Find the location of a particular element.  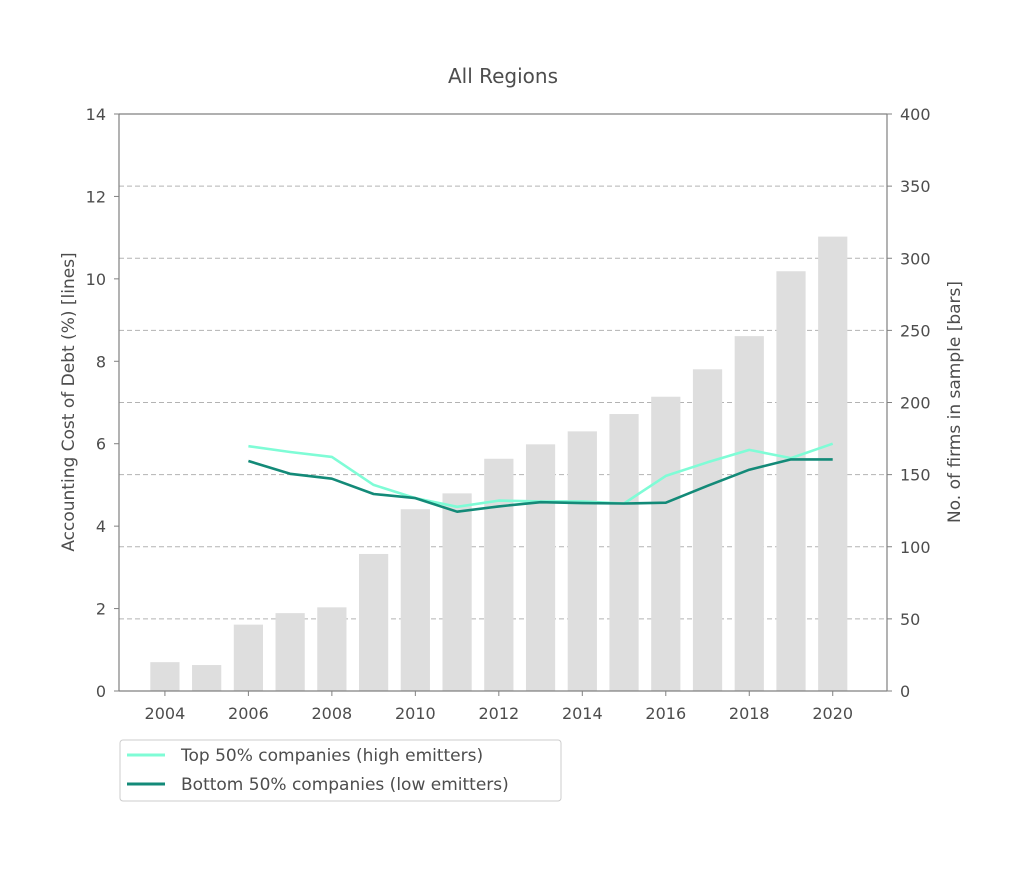

x-tick-label: 2016 is located at coordinates (665, 713).